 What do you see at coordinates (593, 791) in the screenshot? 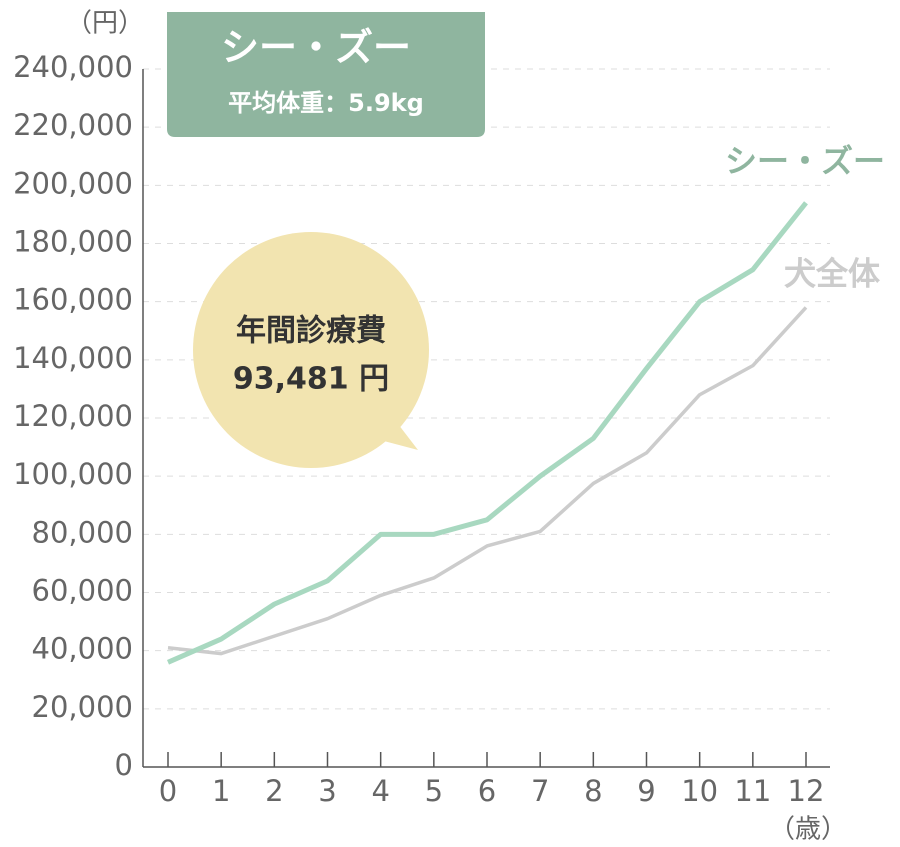
I see `x-tick-label: 8` at bounding box center [593, 791].